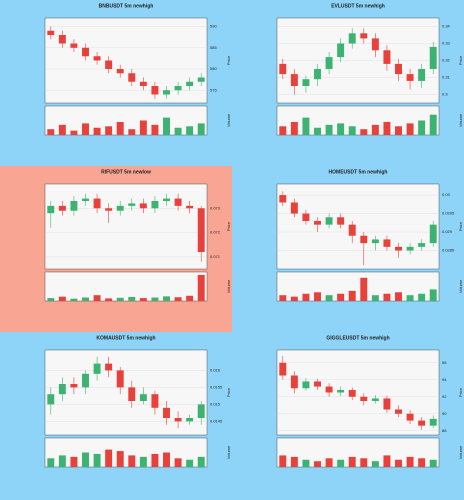 The height and width of the screenshot is (500, 464). I want to click on chart-title: EVLUSDT 5m newhigh, so click(358, 6).